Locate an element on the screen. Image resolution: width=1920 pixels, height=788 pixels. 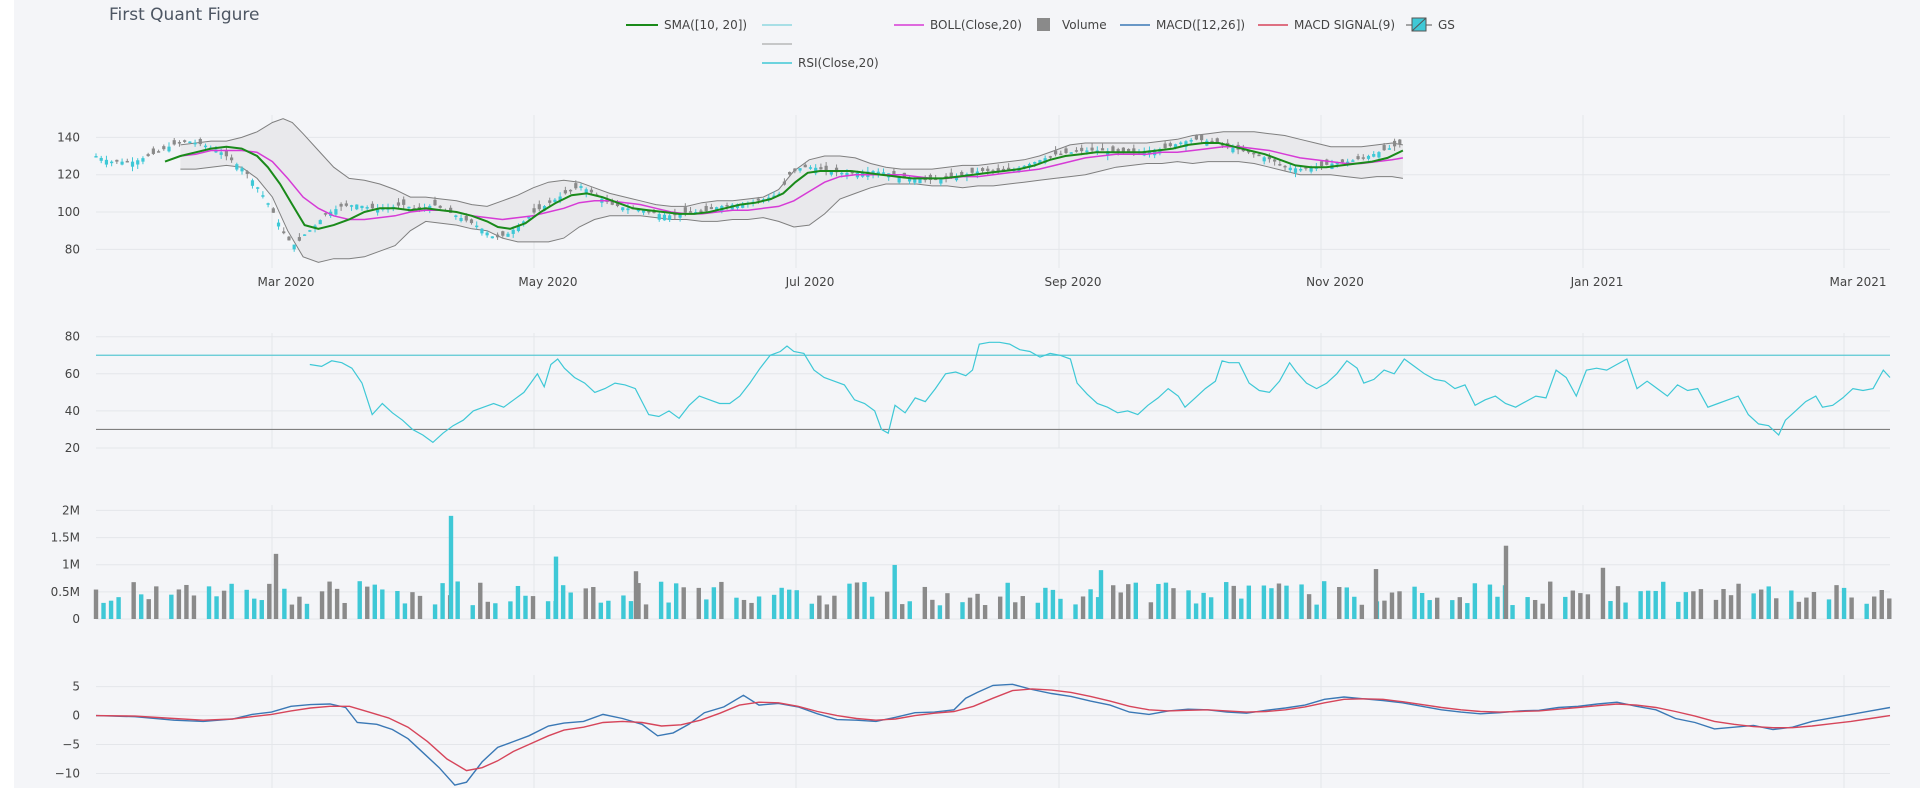
legend-item-macd: MACD([12,26]) is located at coordinates (1182, 25).